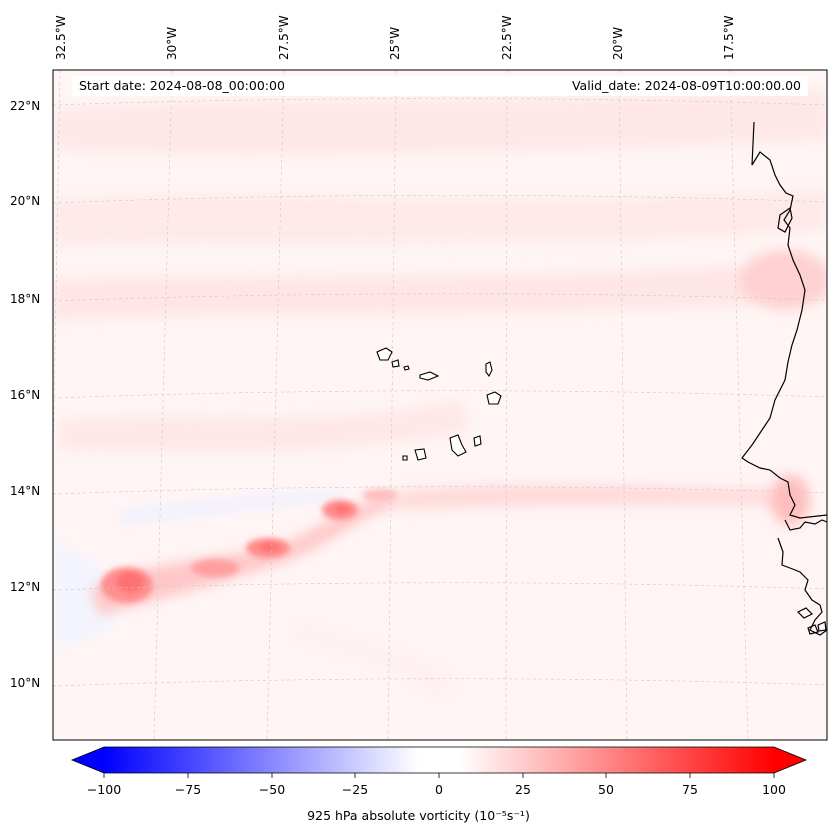 This screenshot has height=839, width=837. Describe the element at coordinates (25, 395) in the screenshot. I see `lat-label-16n: 16°N` at that location.